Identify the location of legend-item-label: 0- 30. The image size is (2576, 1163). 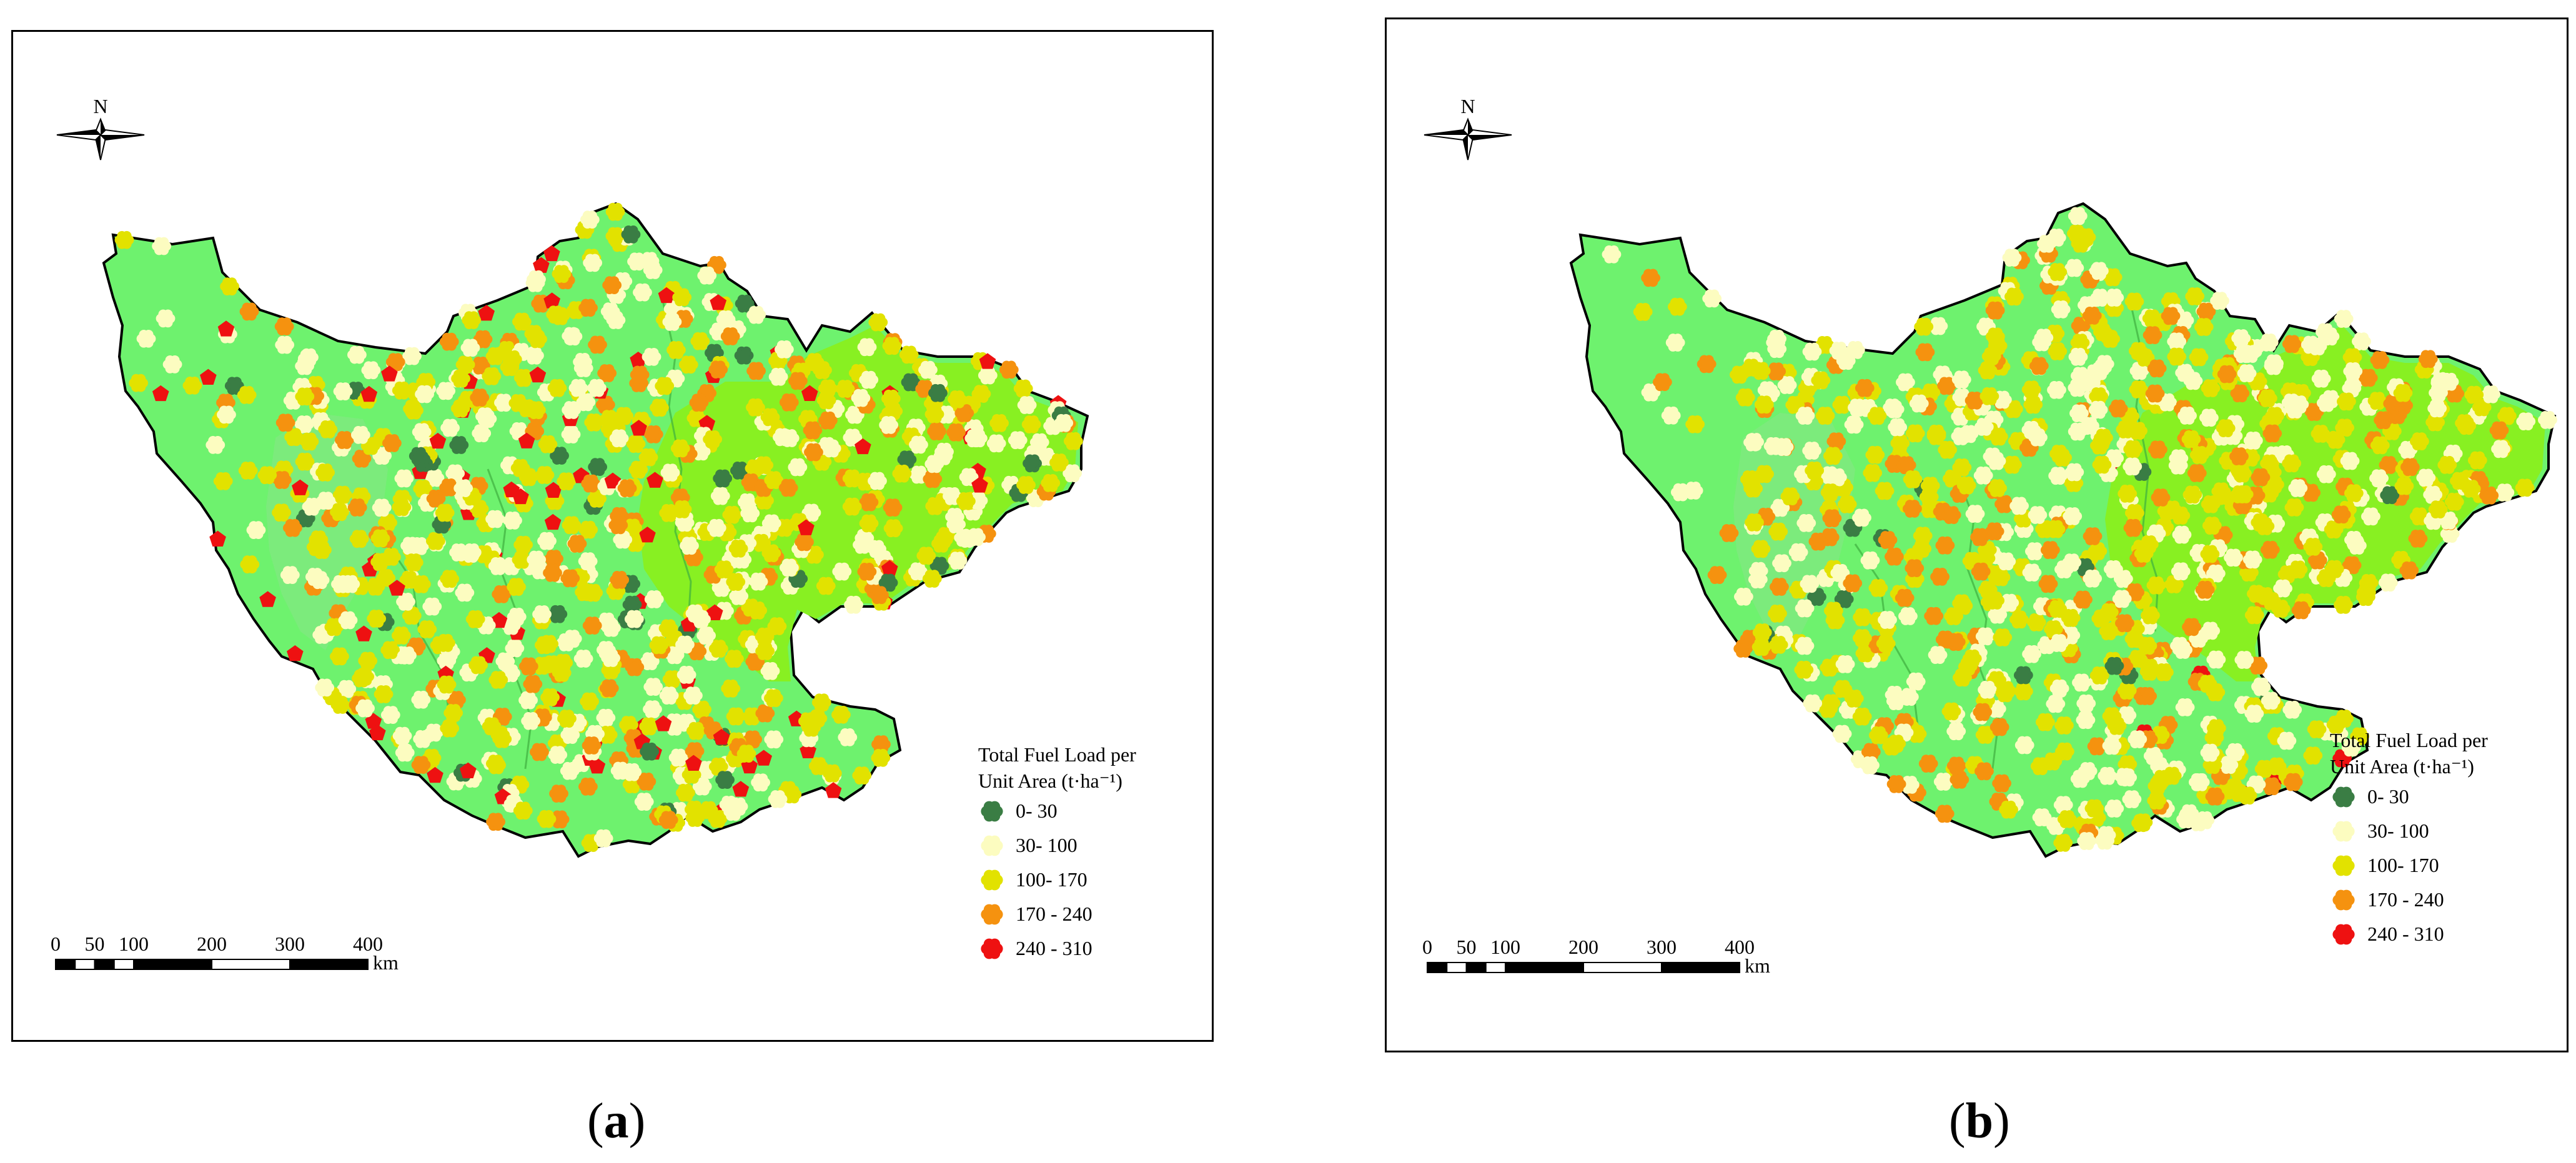
(2388, 796).